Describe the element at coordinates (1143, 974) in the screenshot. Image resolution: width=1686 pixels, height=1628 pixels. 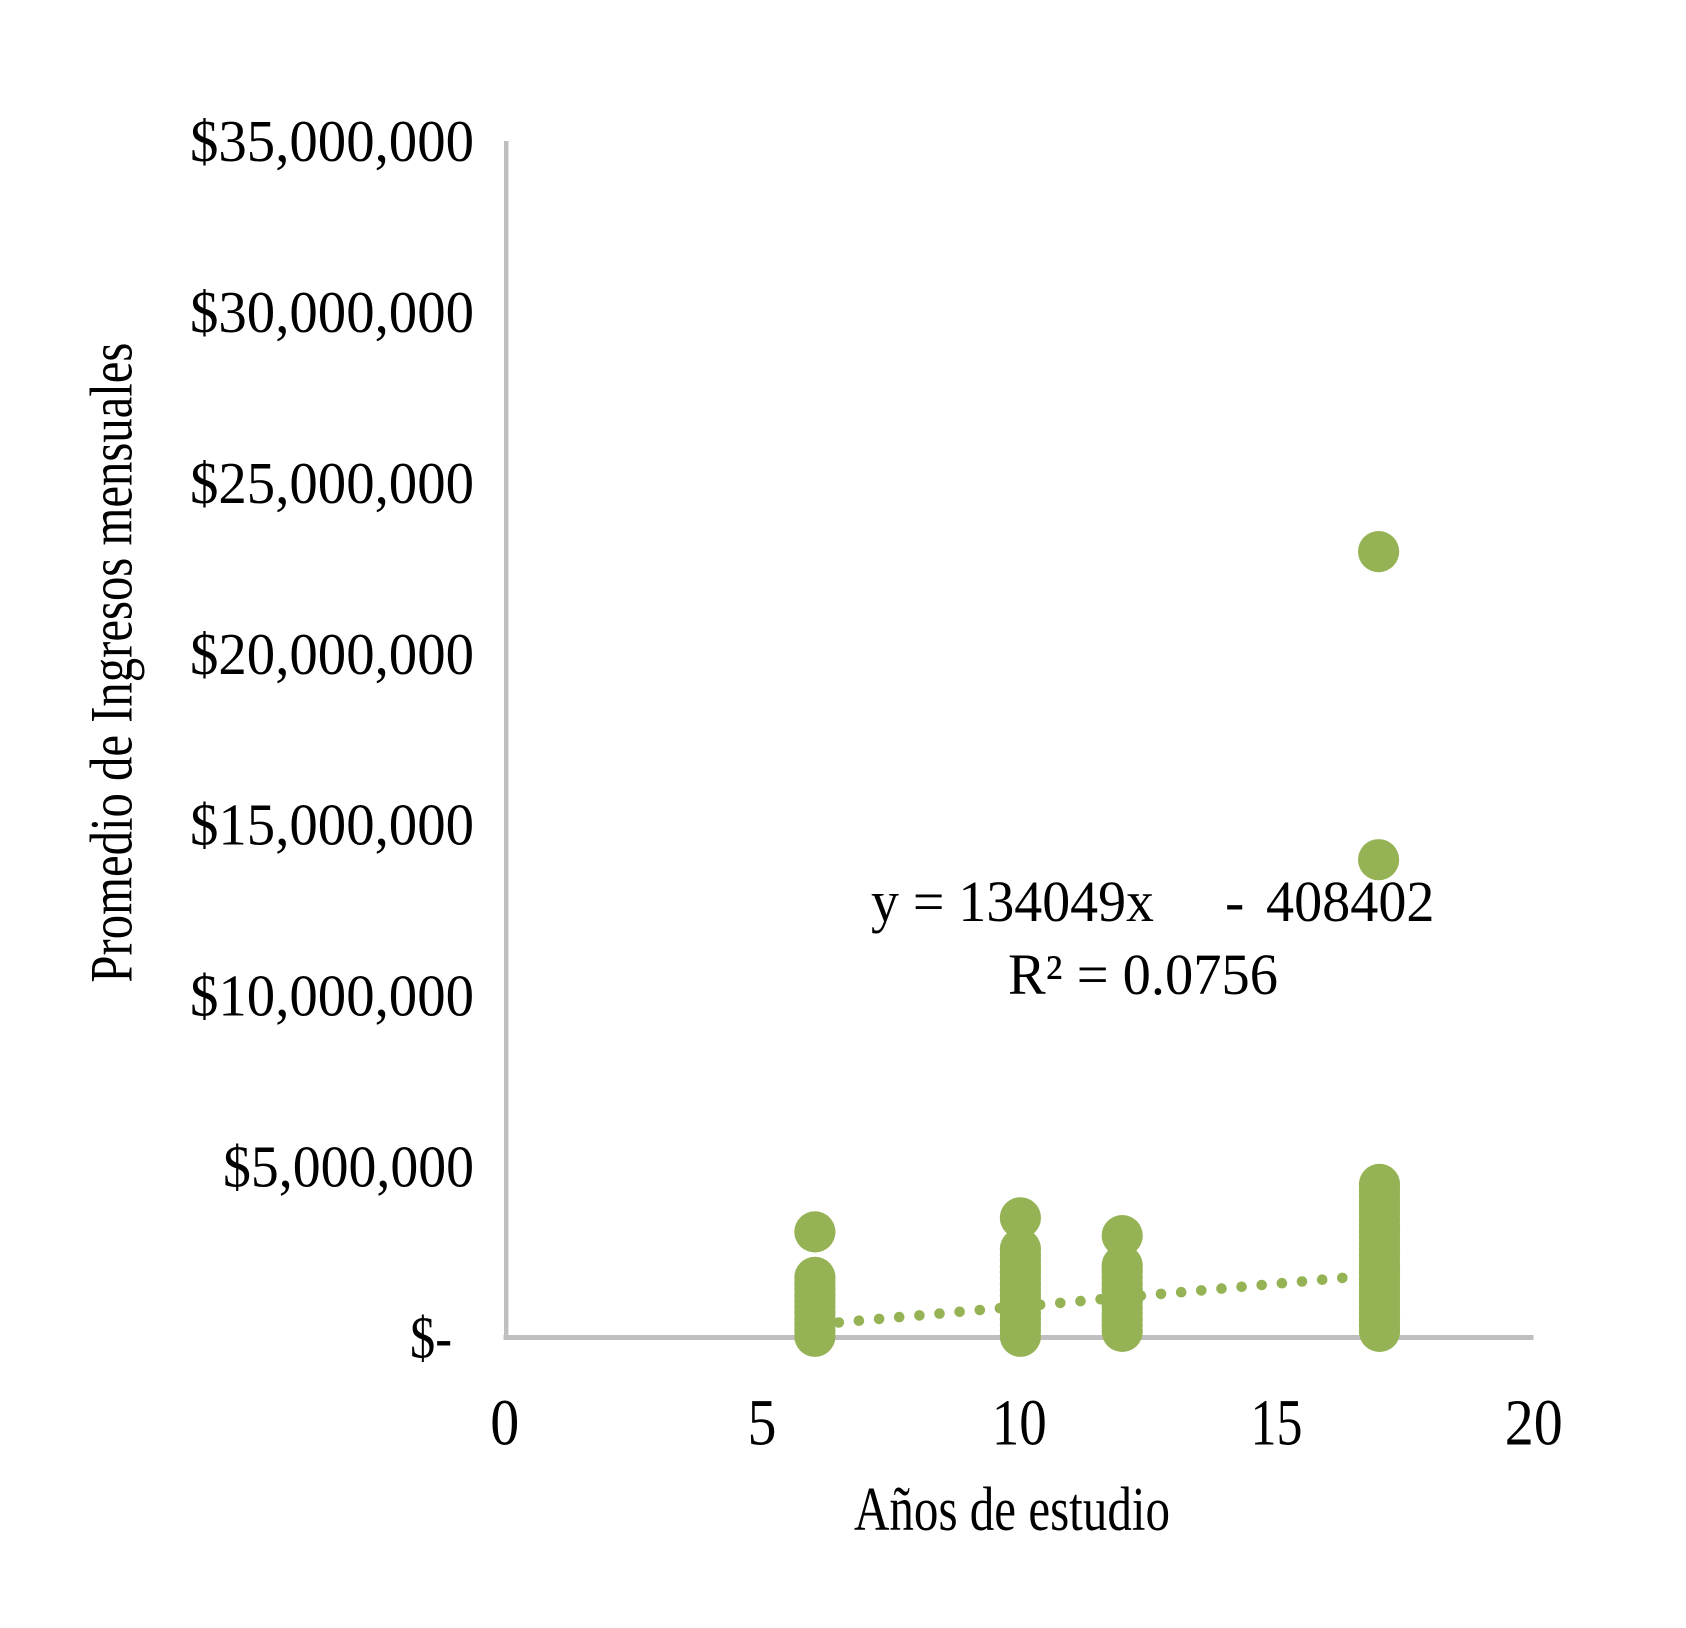
I see `svg-text: R² = 0.0756` at that location.